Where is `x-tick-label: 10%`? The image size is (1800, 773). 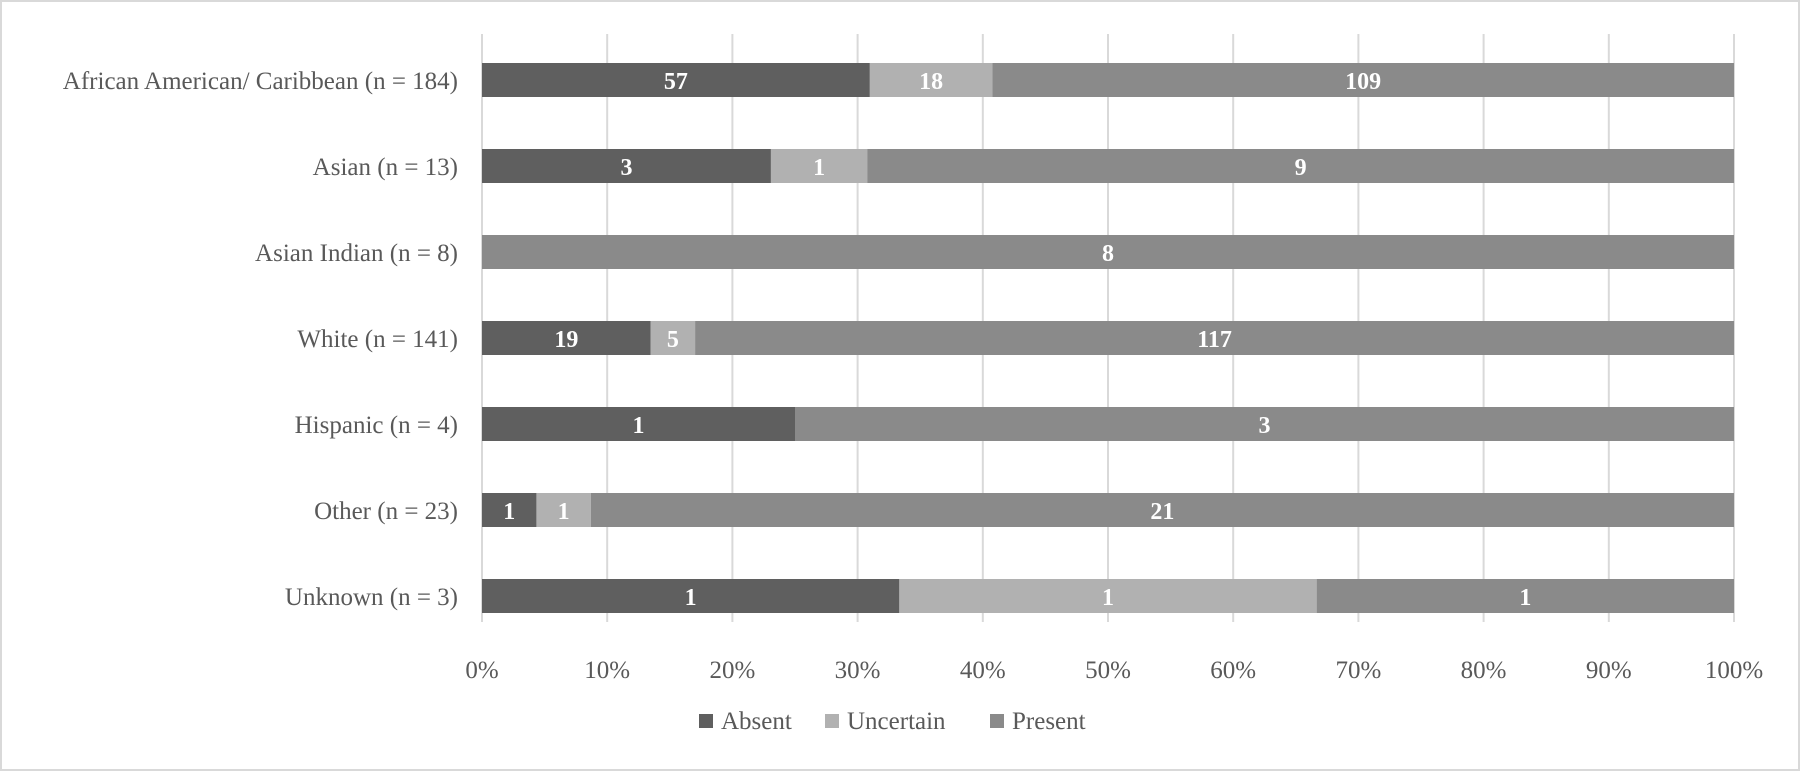
x-tick-label: 10% is located at coordinates (607, 670).